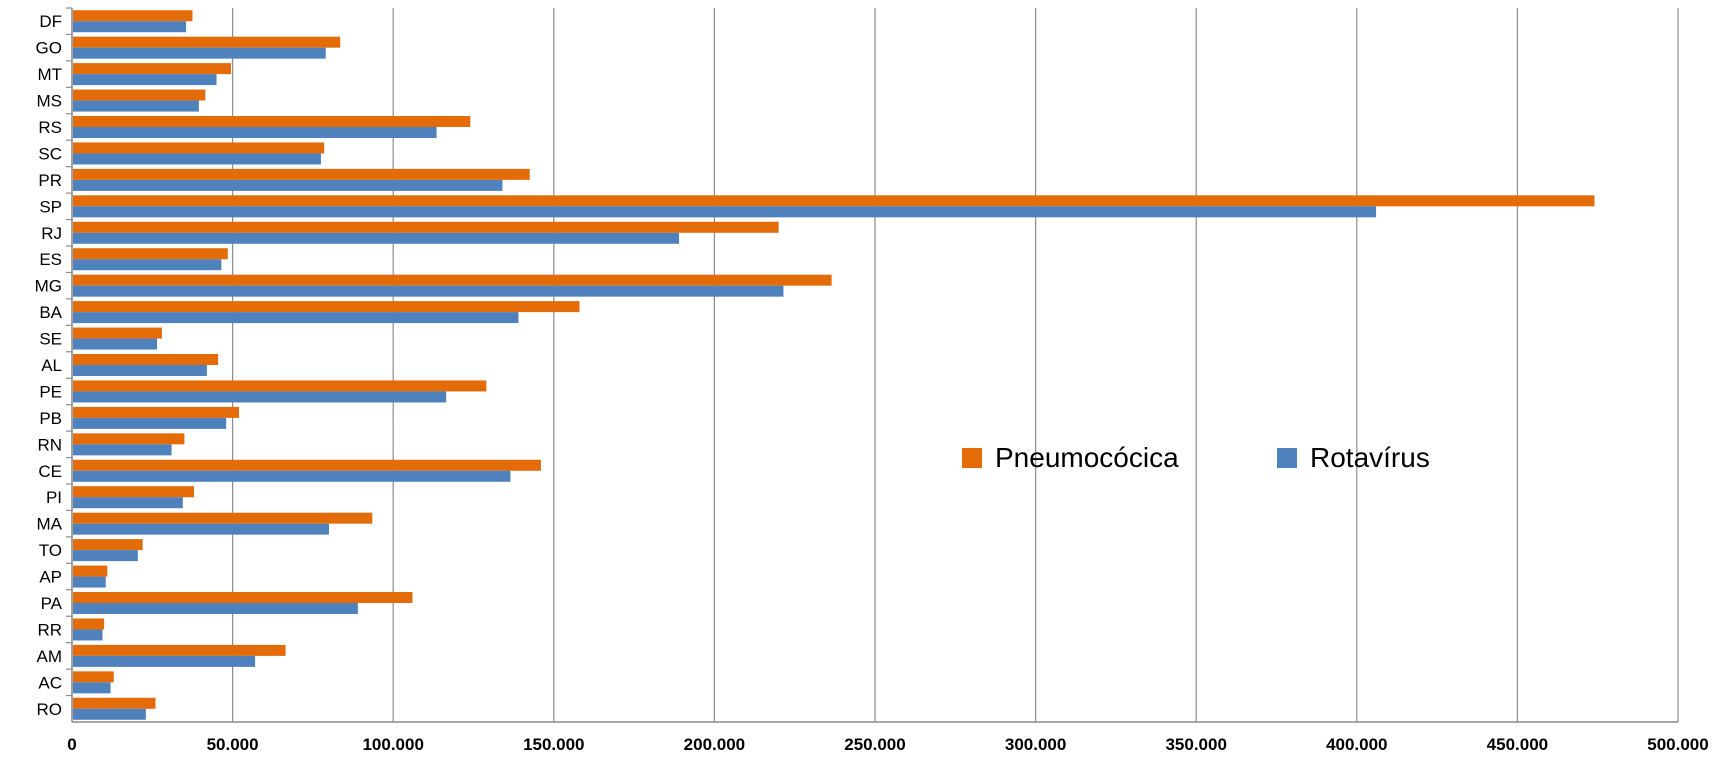 This screenshot has width=1728, height=759. I want to click on y-tick-label: PE, so click(50, 391).